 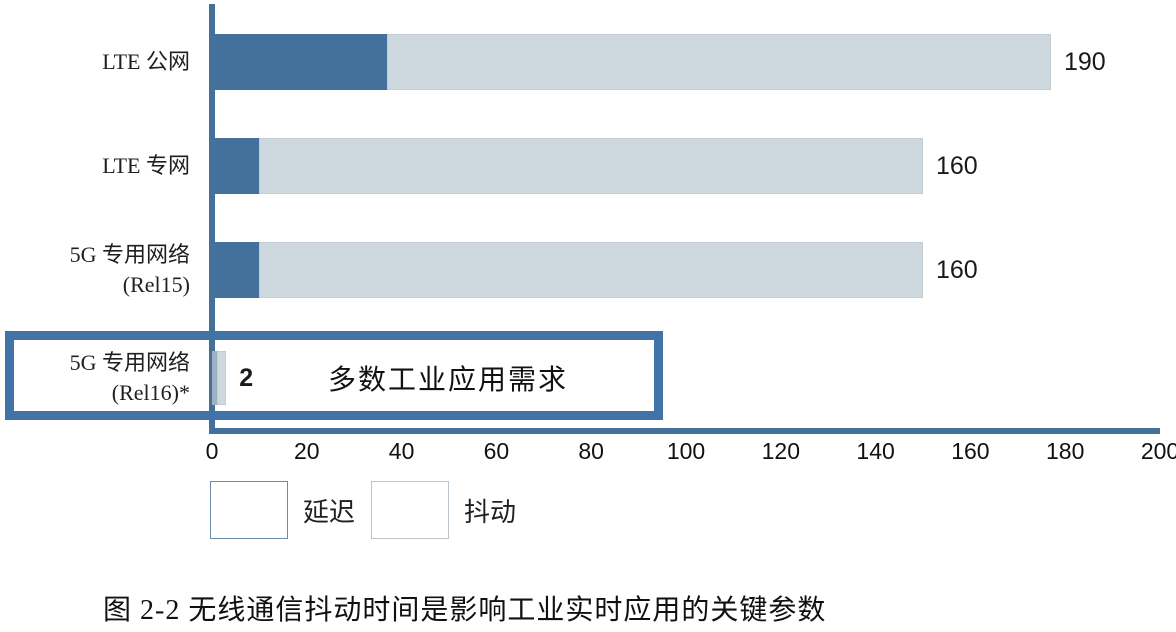 What do you see at coordinates (496, 451) in the screenshot?
I see `x-tick-label: 60` at bounding box center [496, 451].